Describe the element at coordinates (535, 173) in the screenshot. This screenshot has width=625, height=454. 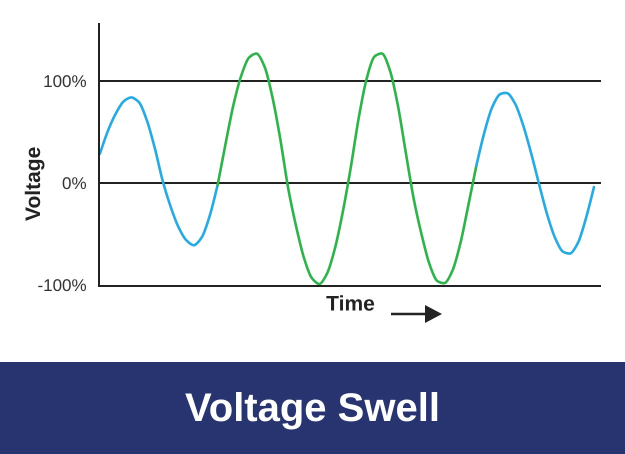
I see `line-series` at that location.